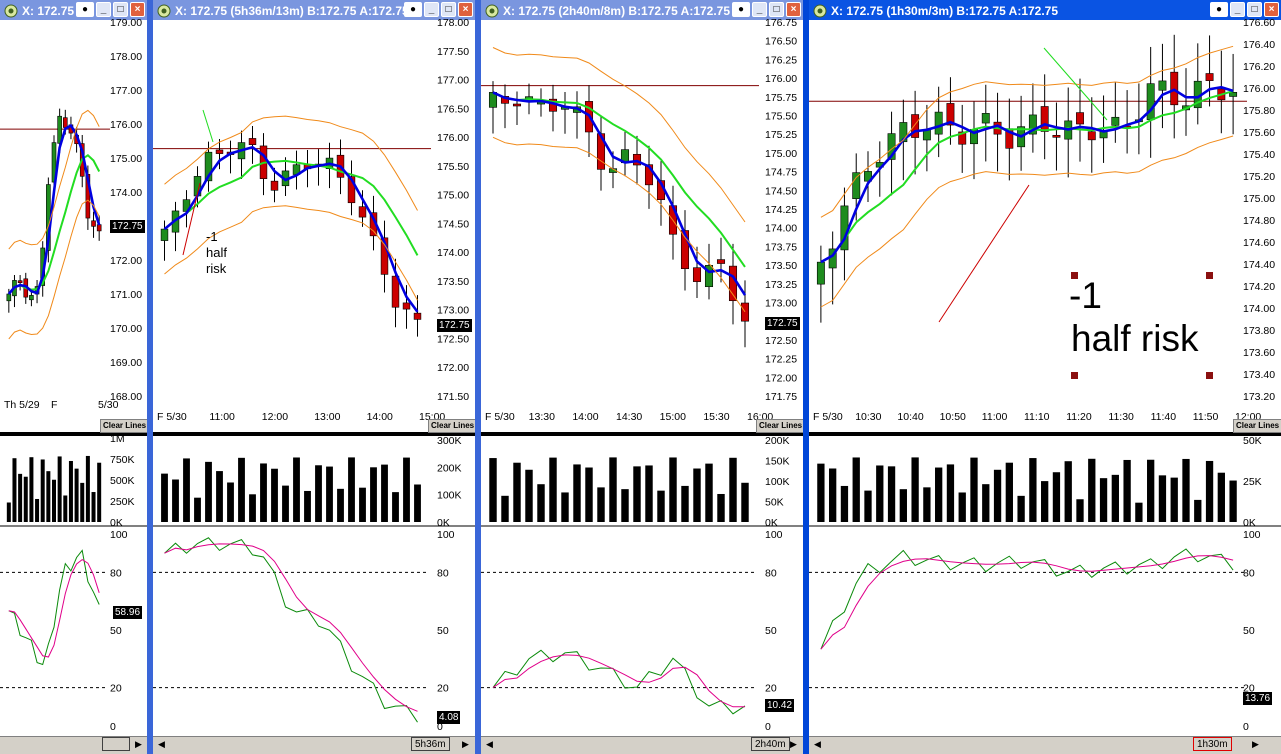 The height and width of the screenshot is (754, 1281). Describe the element at coordinates (453, 109) in the screenshot. I see `price-axis-label: 176.50` at that location.